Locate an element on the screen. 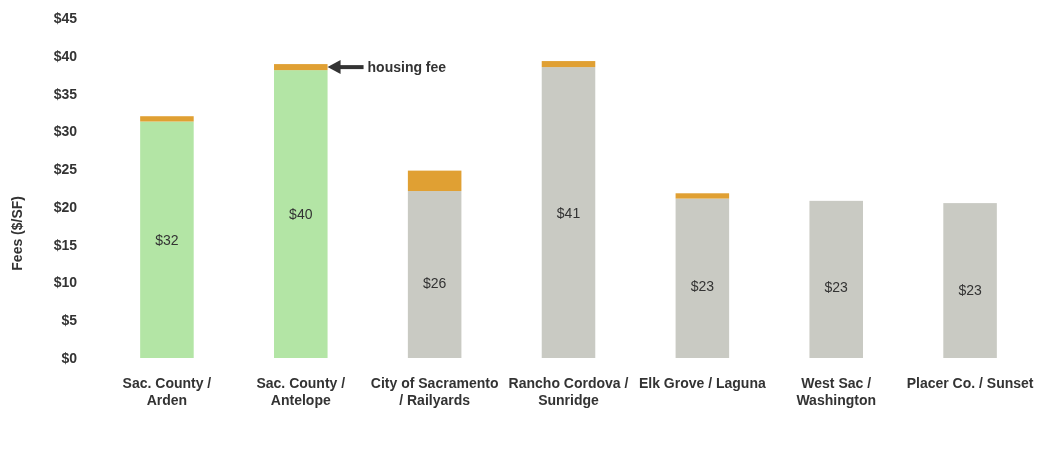  y-tick-label: $30 is located at coordinates (65, 131).